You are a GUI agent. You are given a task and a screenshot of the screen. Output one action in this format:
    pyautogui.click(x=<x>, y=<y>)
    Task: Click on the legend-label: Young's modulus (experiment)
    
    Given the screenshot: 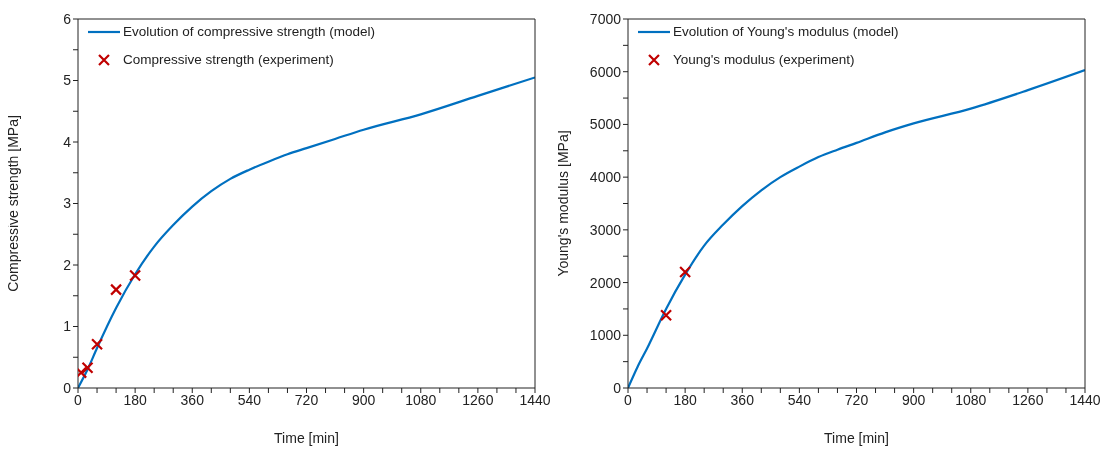 What is the action you would take?
    pyautogui.click(x=764, y=60)
    